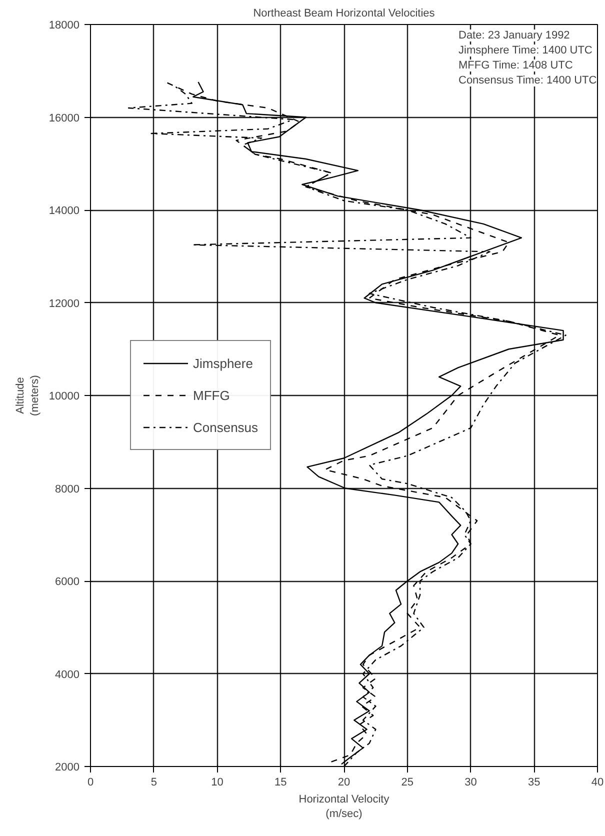  What do you see at coordinates (67, 489) in the screenshot?
I see `y-tick-label: 8000` at bounding box center [67, 489].